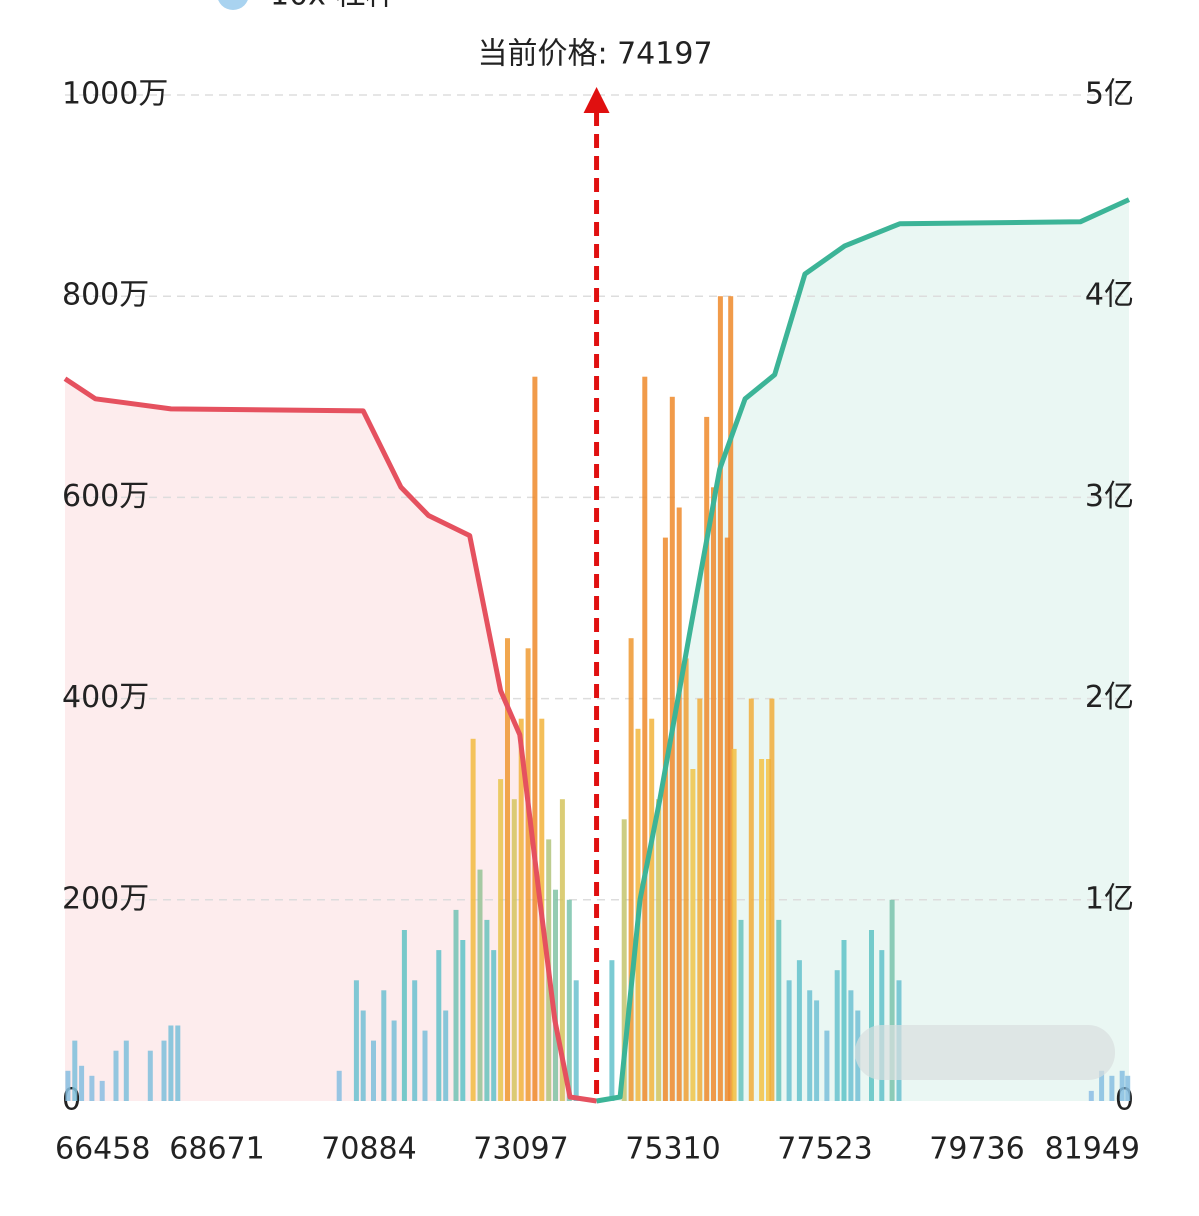 The height and width of the screenshot is (1216, 1199). What do you see at coordinates (1109, 94) in the screenshot?
I see `y2-tick-label: 5亿` at bounding box center [1109, 94].